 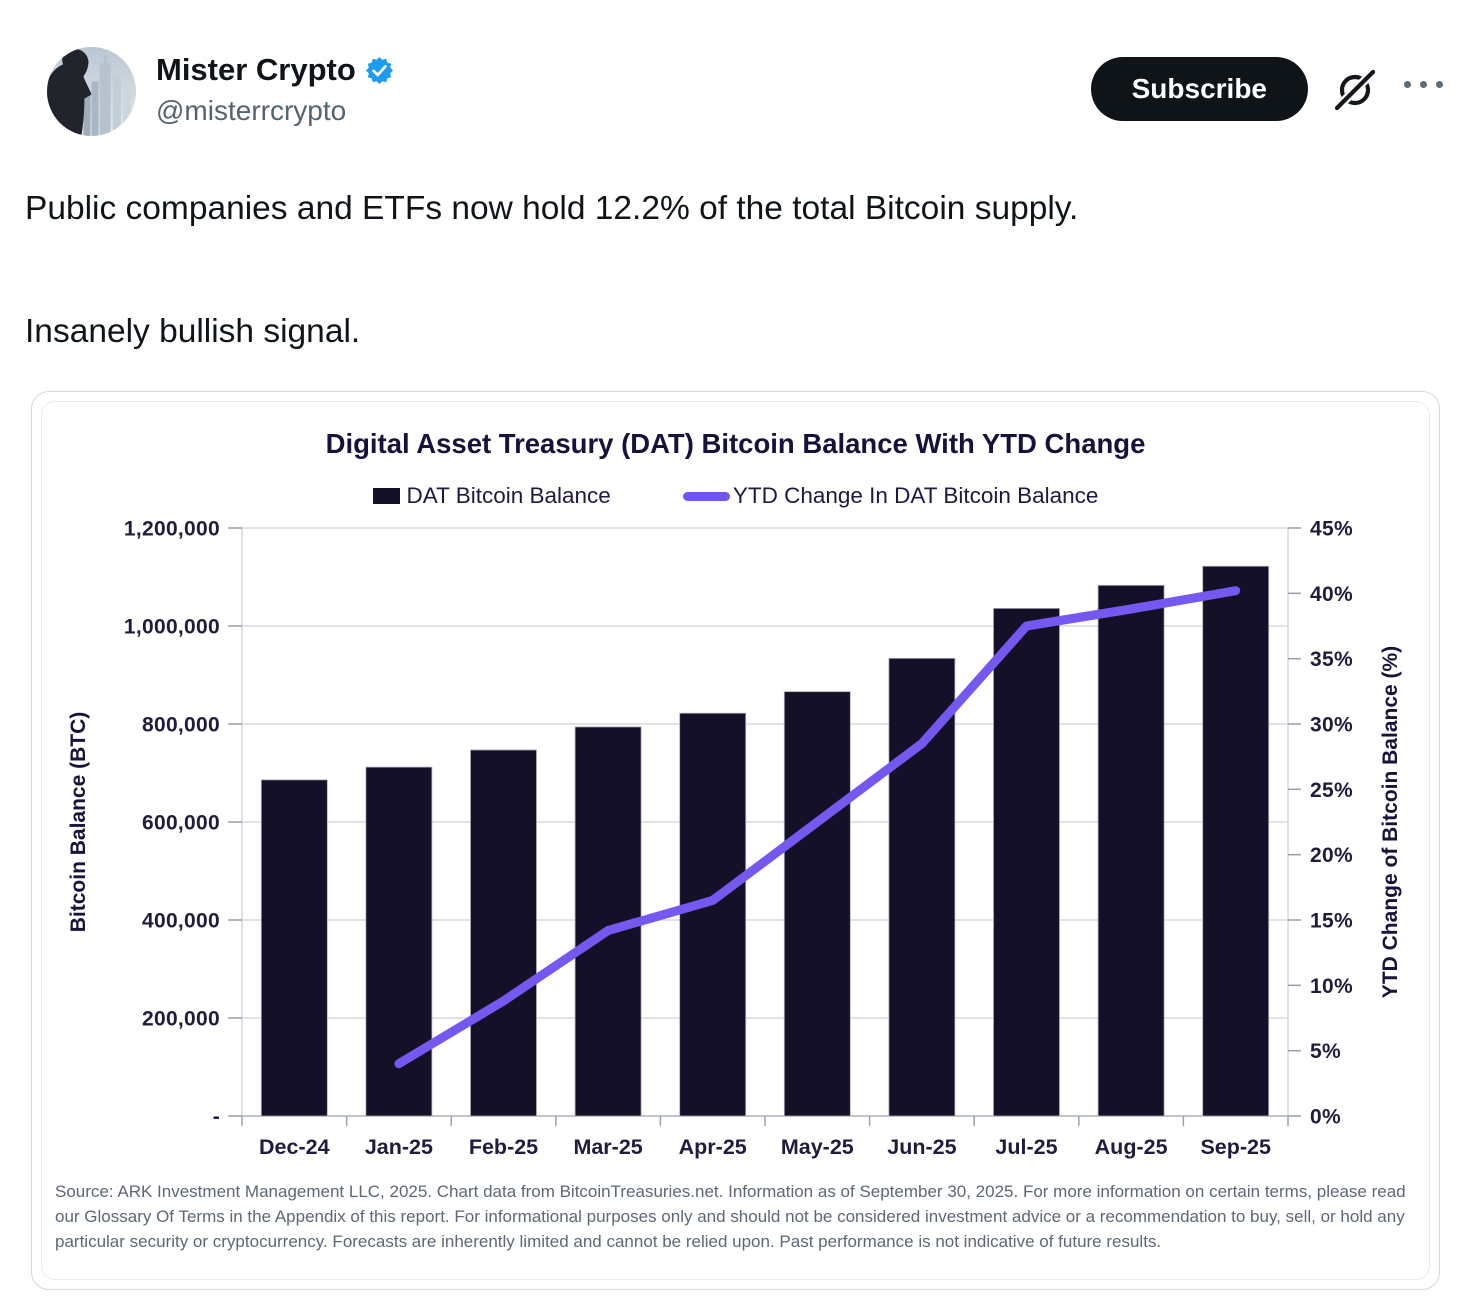 I want to click on right-tick-label: 0%, so click(x=1325, y=1117).